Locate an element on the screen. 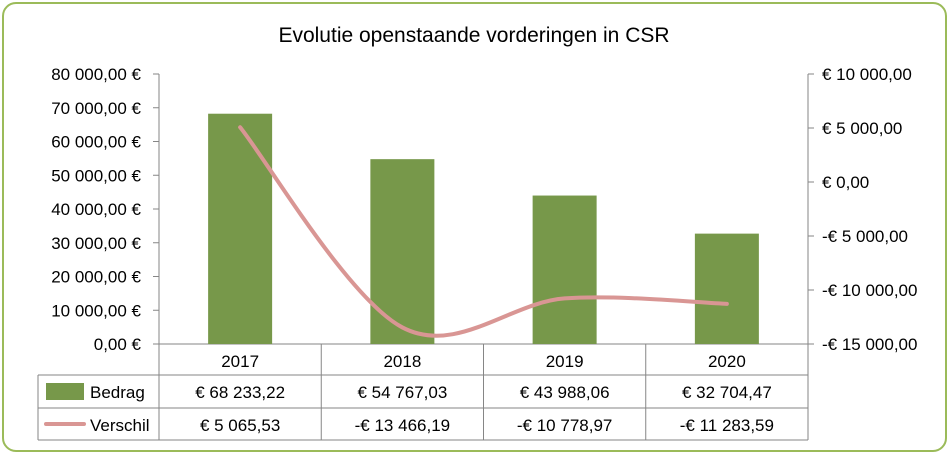  y-right-tick-label: -€ 10 000,00 is located at coordinates (869, 290).